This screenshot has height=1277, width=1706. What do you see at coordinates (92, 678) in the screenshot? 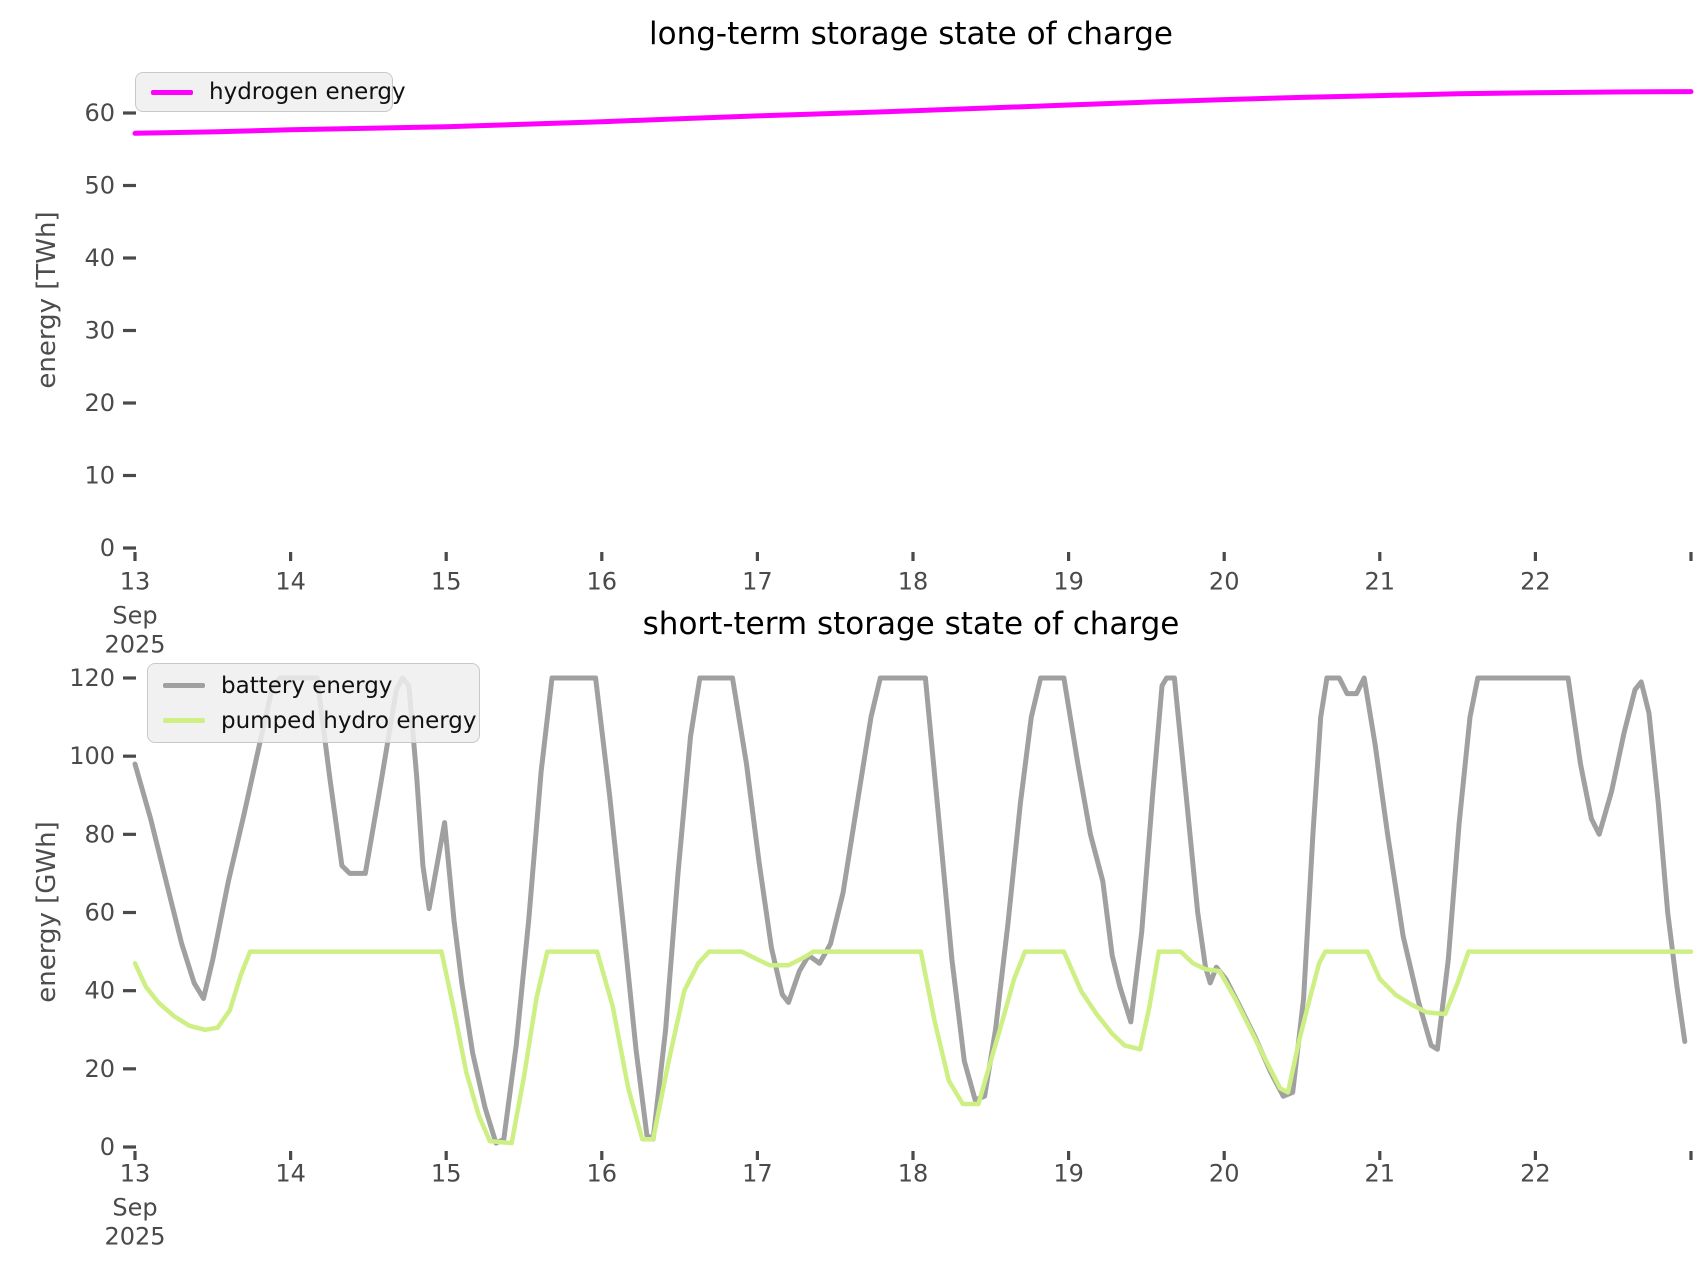
I see `y-tick-label: 120` at bounding box center [92, 678].